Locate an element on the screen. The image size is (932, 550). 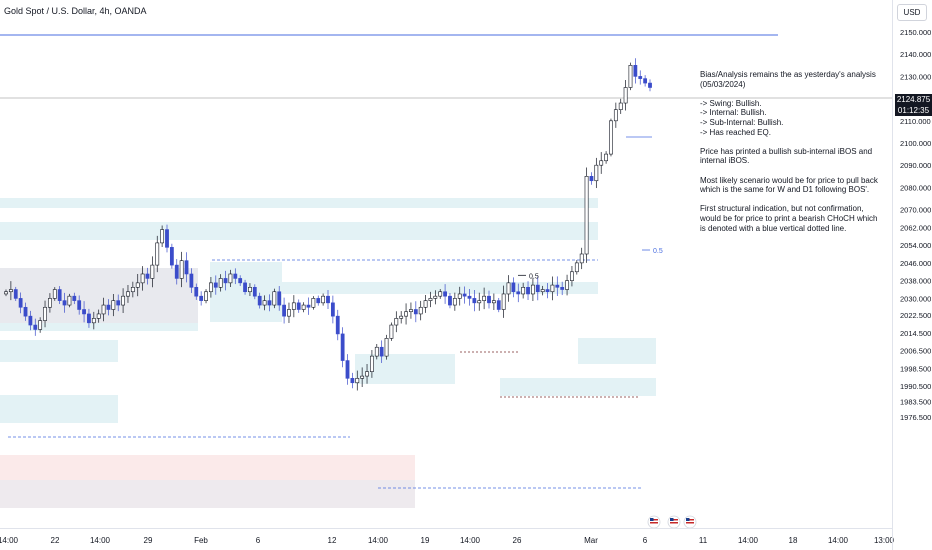
symbol-title: Gold Spot / U.S. Dollar, 4h, OANDA is located at coordinates (75, 11).